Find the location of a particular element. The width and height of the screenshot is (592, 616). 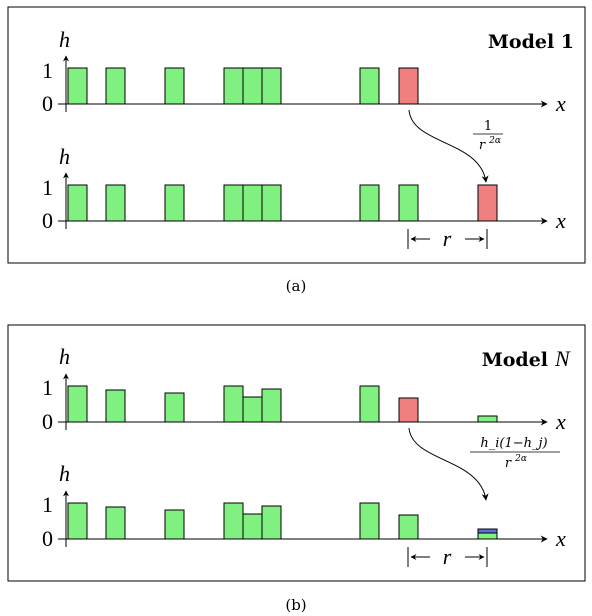

panel-b-rate-numerator: h_i(1−h_j) is located at coordinates (513, 443).